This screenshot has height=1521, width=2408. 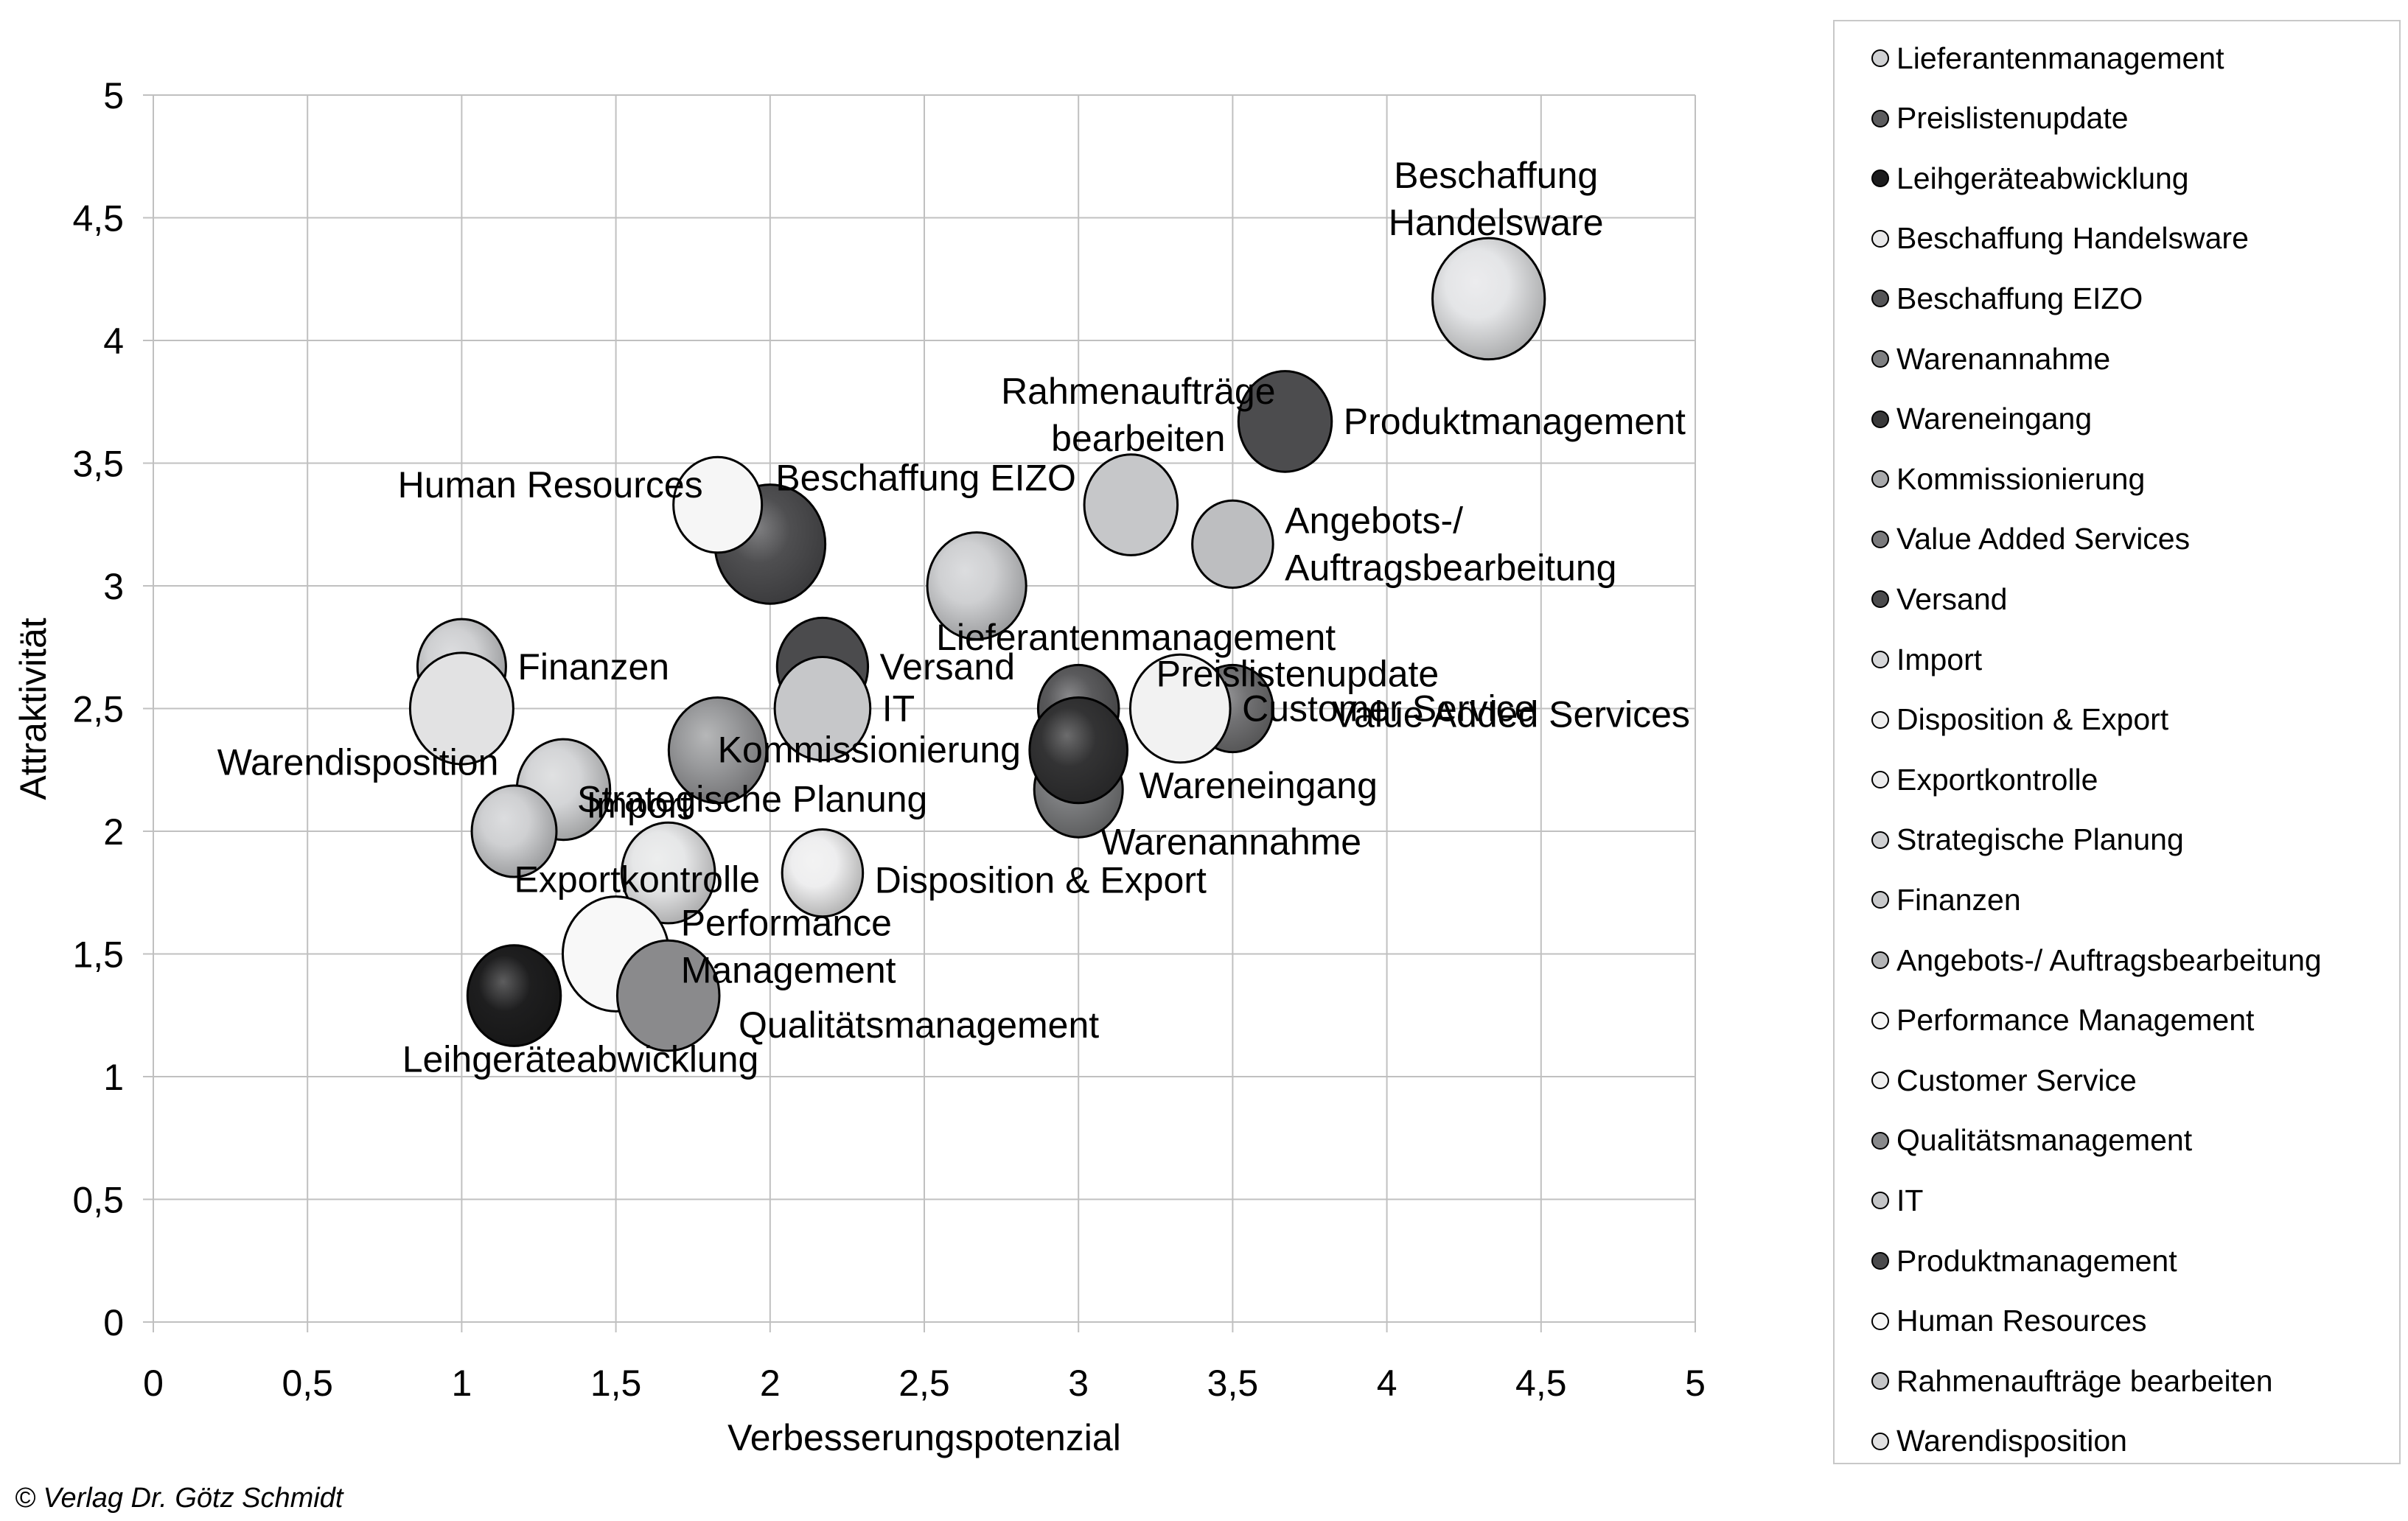 What do you see at coordinates (1136, 637) in the screenshot?
I see `bubble-label: Lieferantenmanagement` at bounding box center [1136, 637].